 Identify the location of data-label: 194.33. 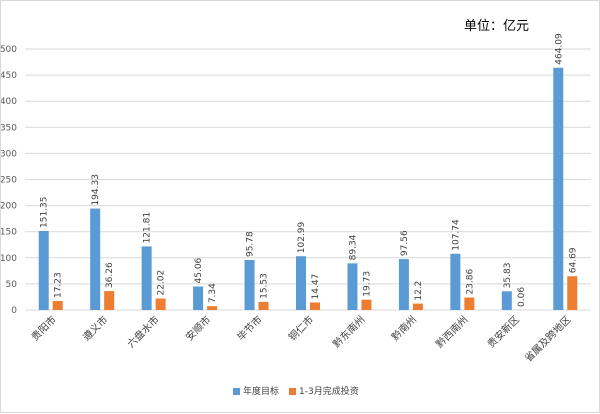
(96, 190).